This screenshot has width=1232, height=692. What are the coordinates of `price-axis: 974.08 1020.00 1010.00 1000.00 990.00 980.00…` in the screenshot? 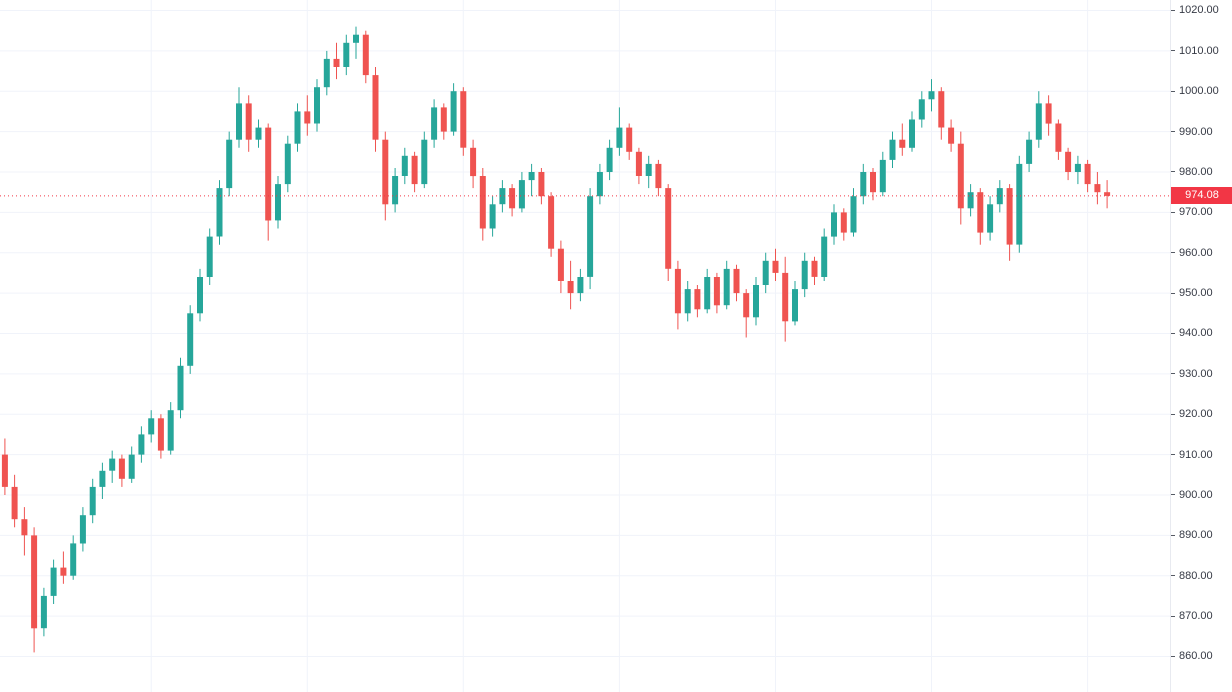 It's located at (1201, 346).